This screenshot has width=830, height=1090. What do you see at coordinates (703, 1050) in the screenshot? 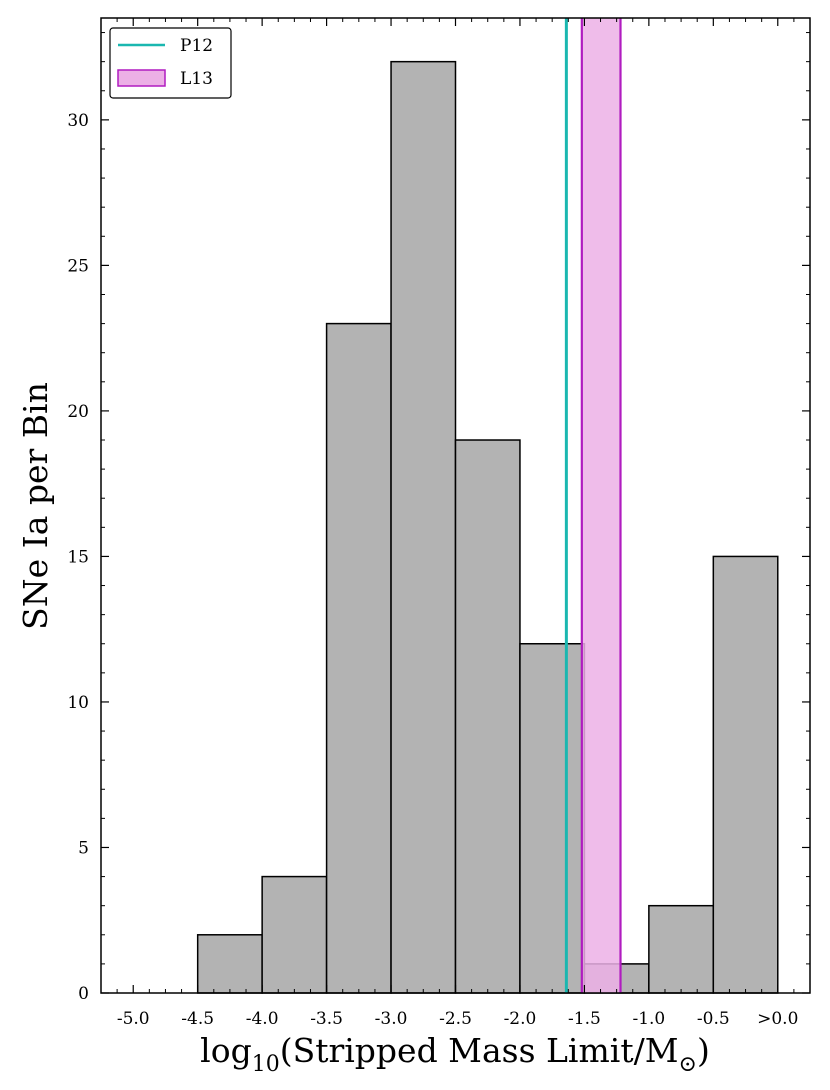
I see `x-axis-label-close: )` at bounding box center [703, 1050].